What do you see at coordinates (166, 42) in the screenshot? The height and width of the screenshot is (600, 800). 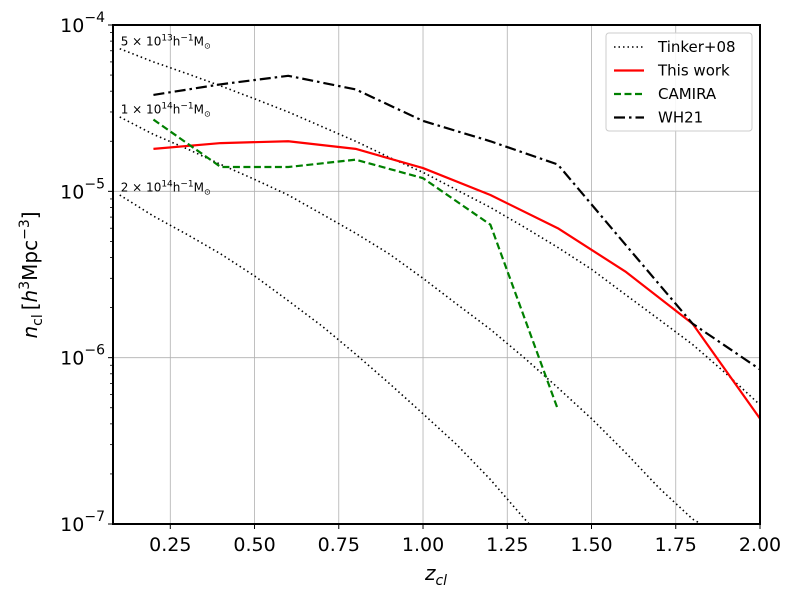 I see `mass-annotation: 5 × 1013h−1M⊙` at bounding box center [166, 42].